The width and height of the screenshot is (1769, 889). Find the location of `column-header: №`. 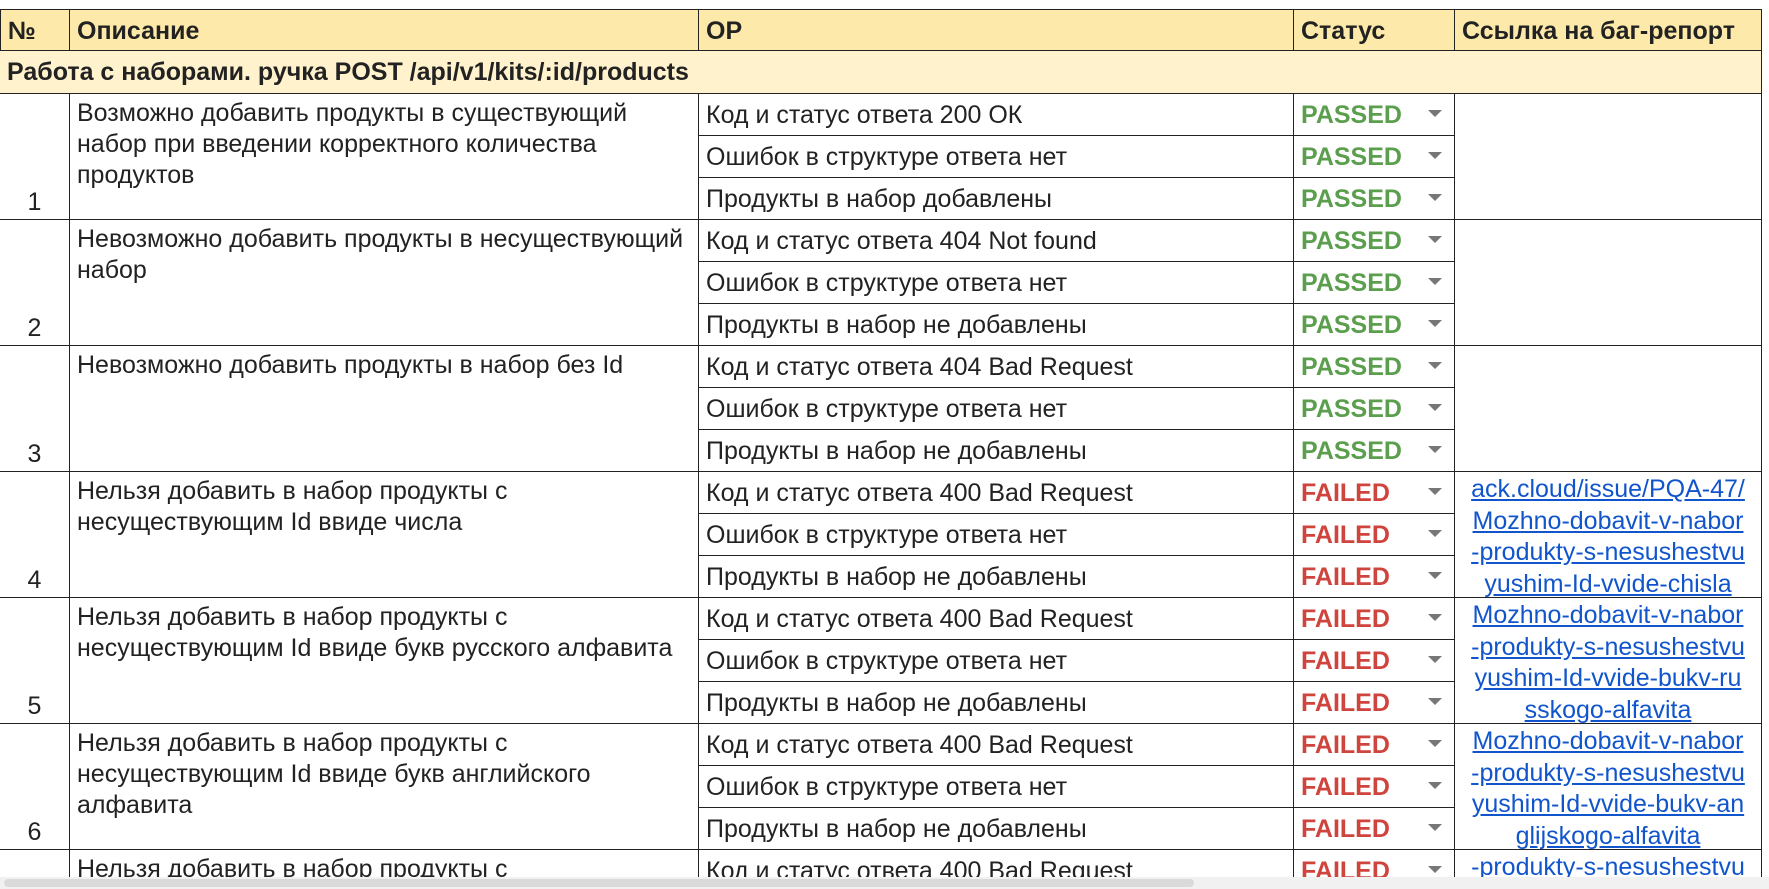

column-header: № is located at coordinates (35, 30).